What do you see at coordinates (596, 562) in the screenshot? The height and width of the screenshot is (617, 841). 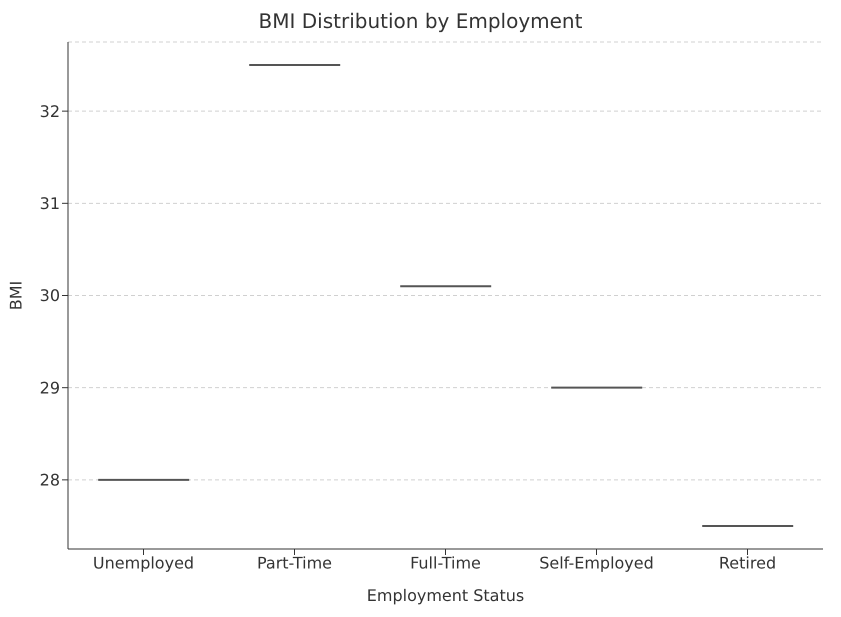 I see `x-tick-label: Self-Employed` at bounding box center [596, 562].